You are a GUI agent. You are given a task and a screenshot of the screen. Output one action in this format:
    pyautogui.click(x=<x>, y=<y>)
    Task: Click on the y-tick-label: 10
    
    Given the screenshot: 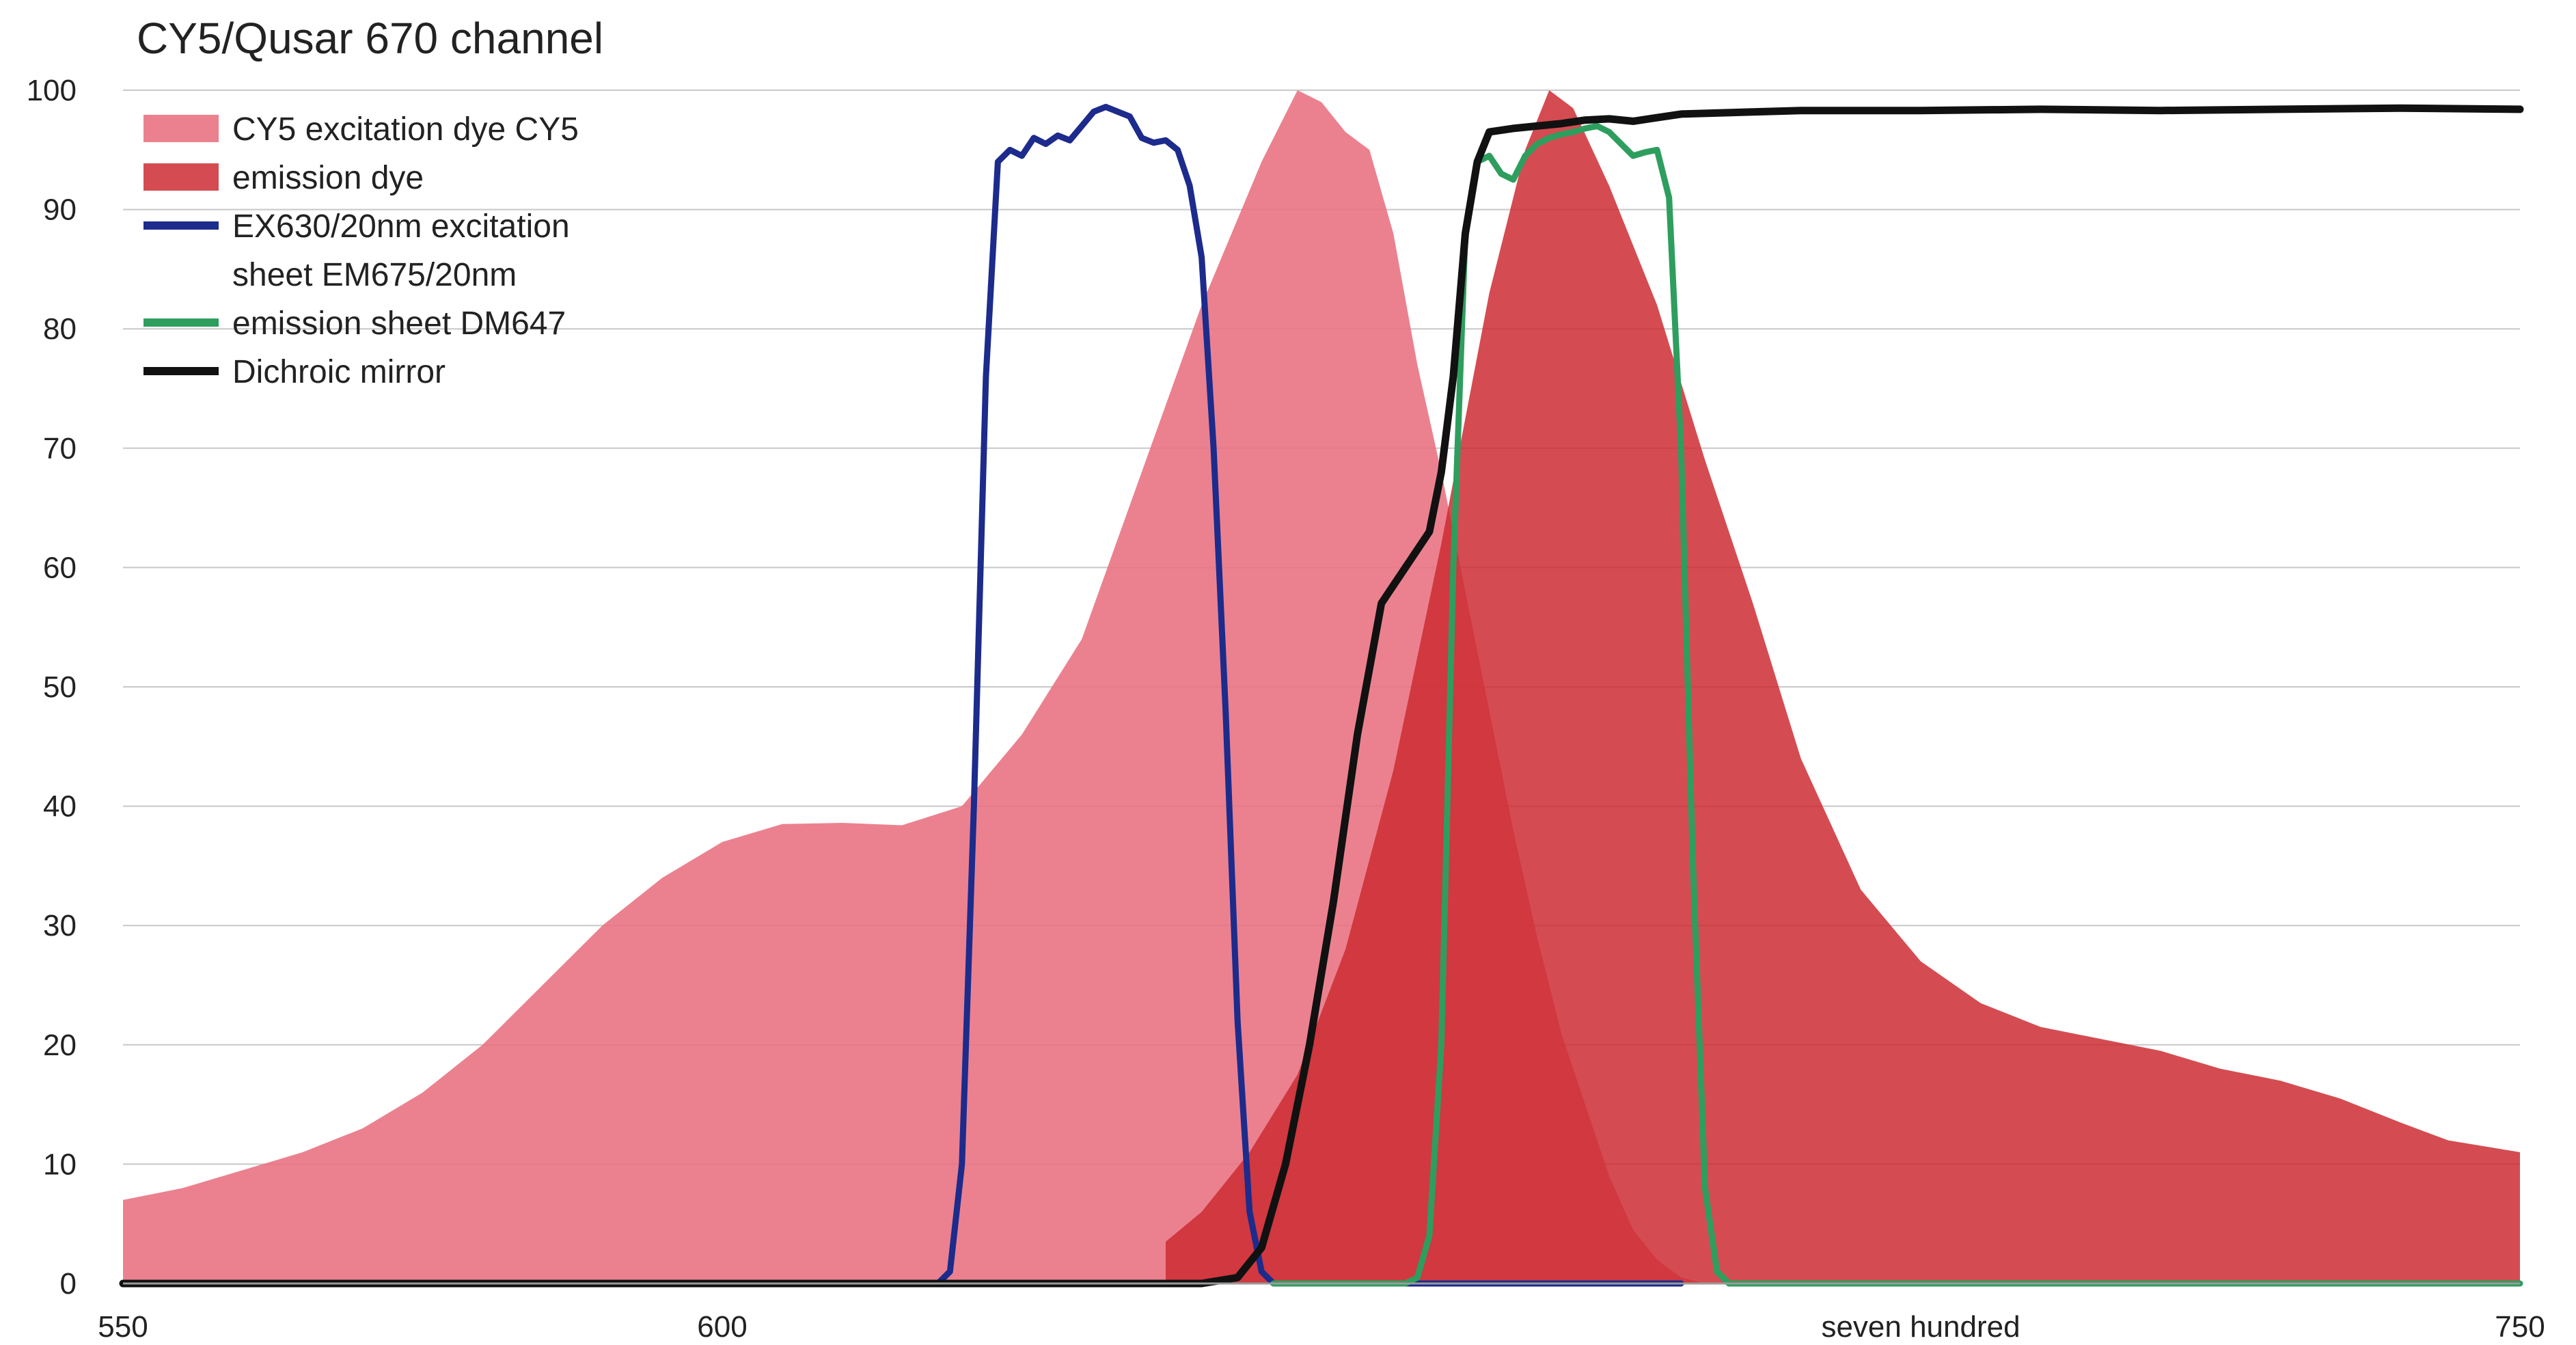 What is the action you would take?
    pyautogui.click(x=60, y=1164)
    